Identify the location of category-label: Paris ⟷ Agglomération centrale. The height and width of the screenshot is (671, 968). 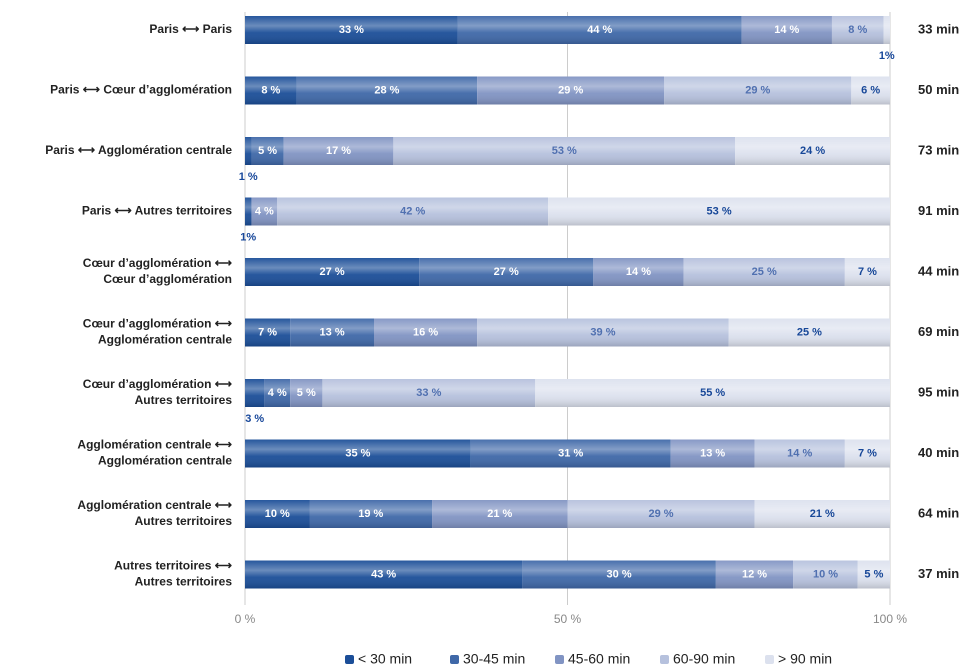
(138, 150).